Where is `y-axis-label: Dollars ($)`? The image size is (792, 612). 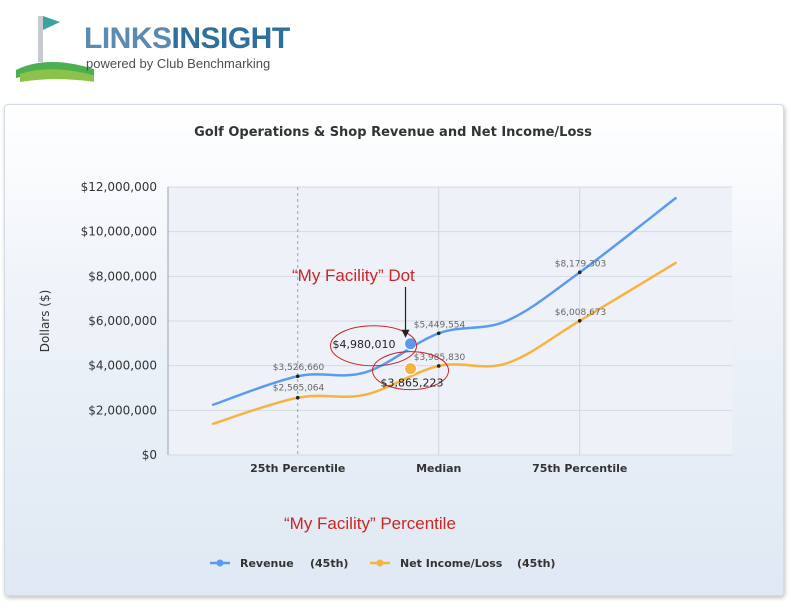
y-axis-label: Dollars ($) is located at coordinates (45, 321).